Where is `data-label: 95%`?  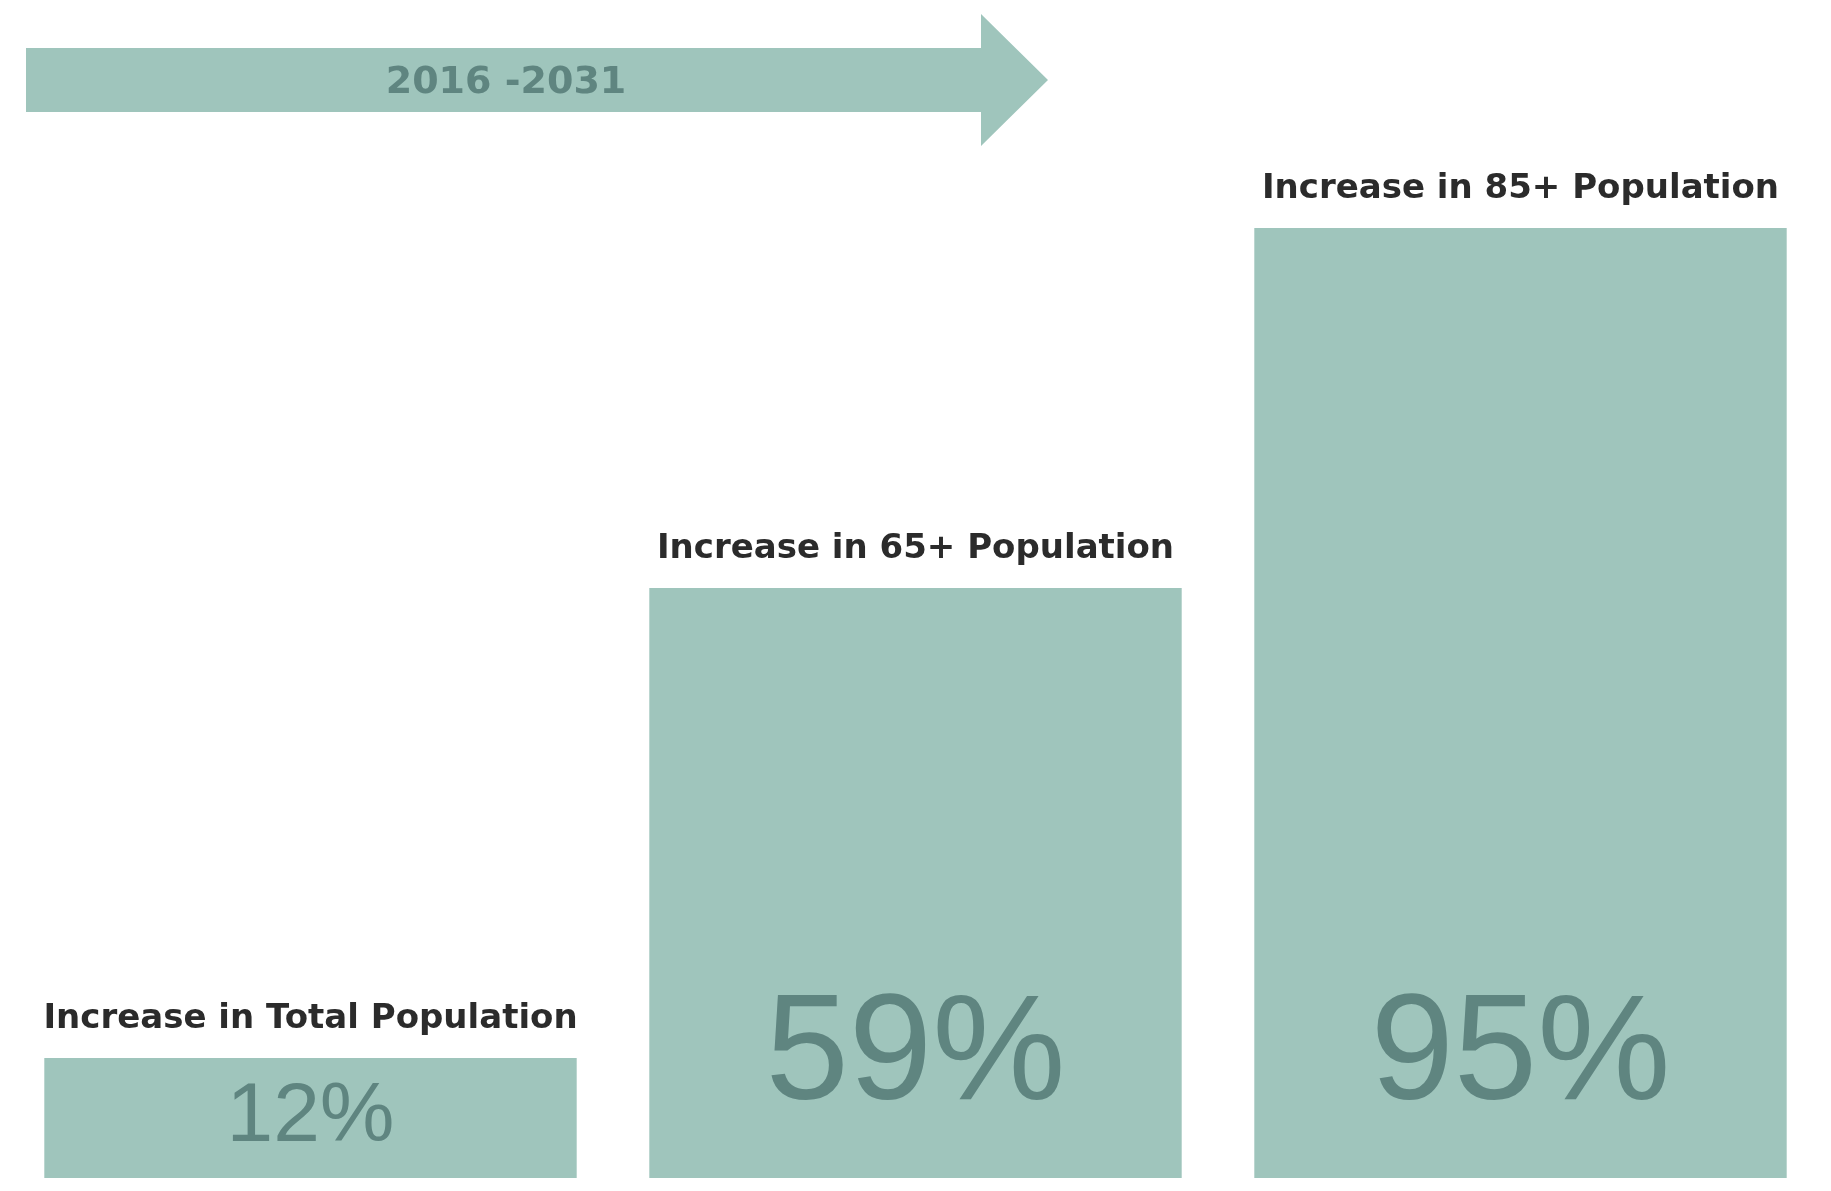 data-label: 95% is located at coordinates (1520, 1047).